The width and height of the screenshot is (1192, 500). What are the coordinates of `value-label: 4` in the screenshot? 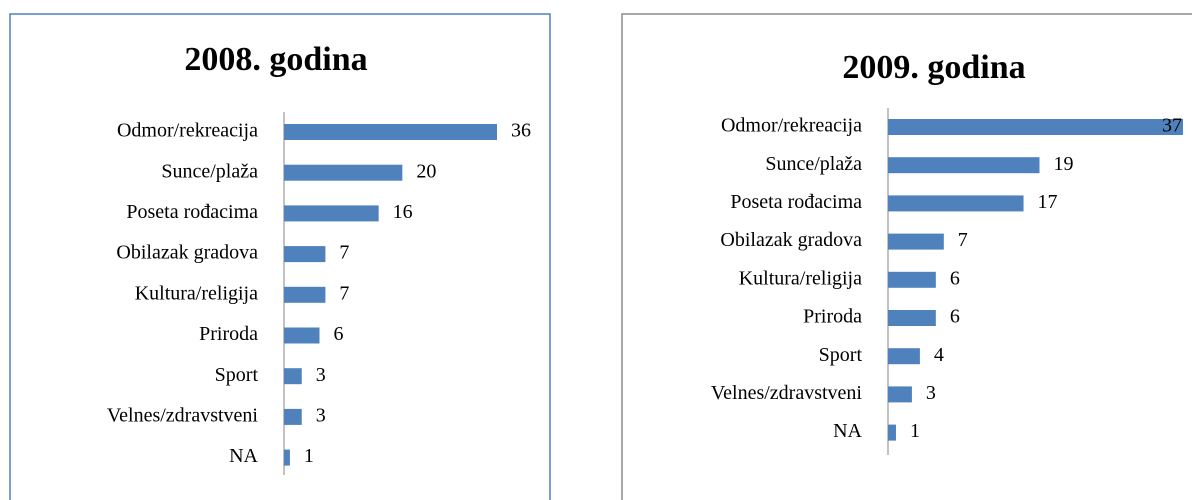 It's located at (939, 355).